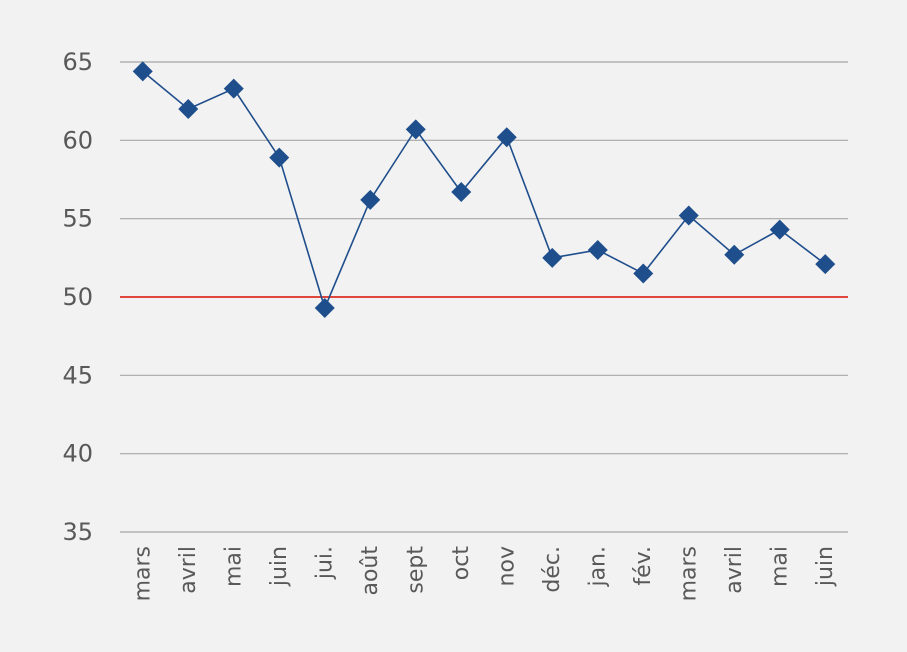 This screenshot has height=652, width=907. Describe the element at coordinates (643, 566) in the screenshot. I see `x-tick-label: fév.` at that location.